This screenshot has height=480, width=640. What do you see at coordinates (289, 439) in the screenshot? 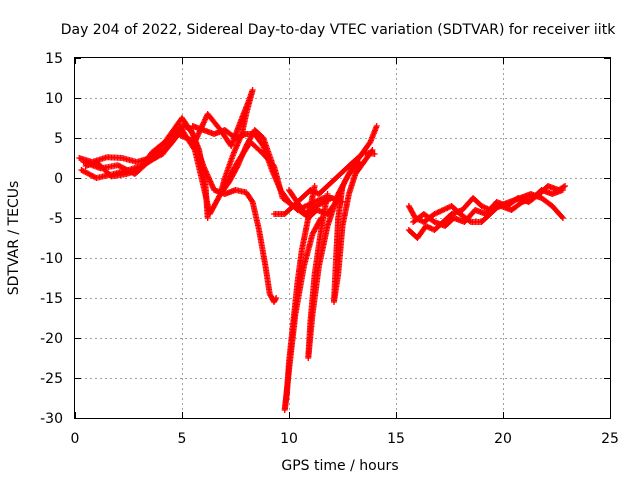
I see `x-tick-label: 10` at bounding box center [289, 439].